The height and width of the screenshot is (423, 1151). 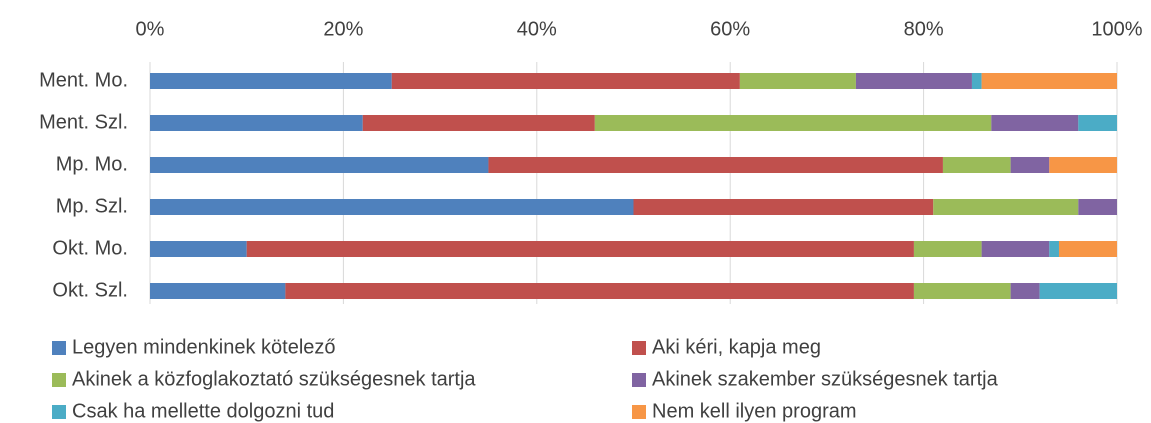 What do you see at coordinates (92, 206) in the screenshot?
I see `y-tick-label: Mp. Szl.` at bounding box center [92, 206].